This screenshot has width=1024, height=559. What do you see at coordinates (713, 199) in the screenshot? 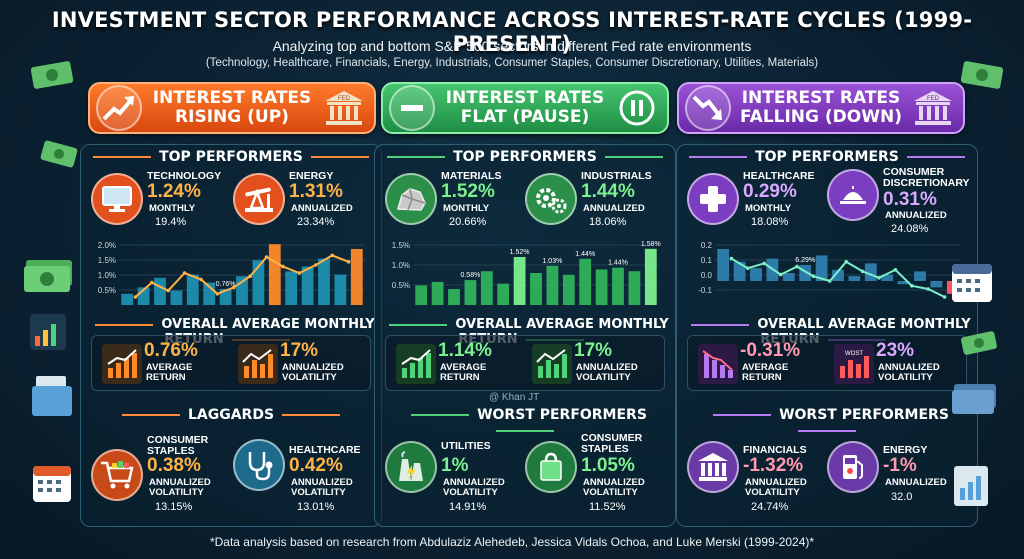
I see `medical-cross-icon` at bounding box center [713, 199].